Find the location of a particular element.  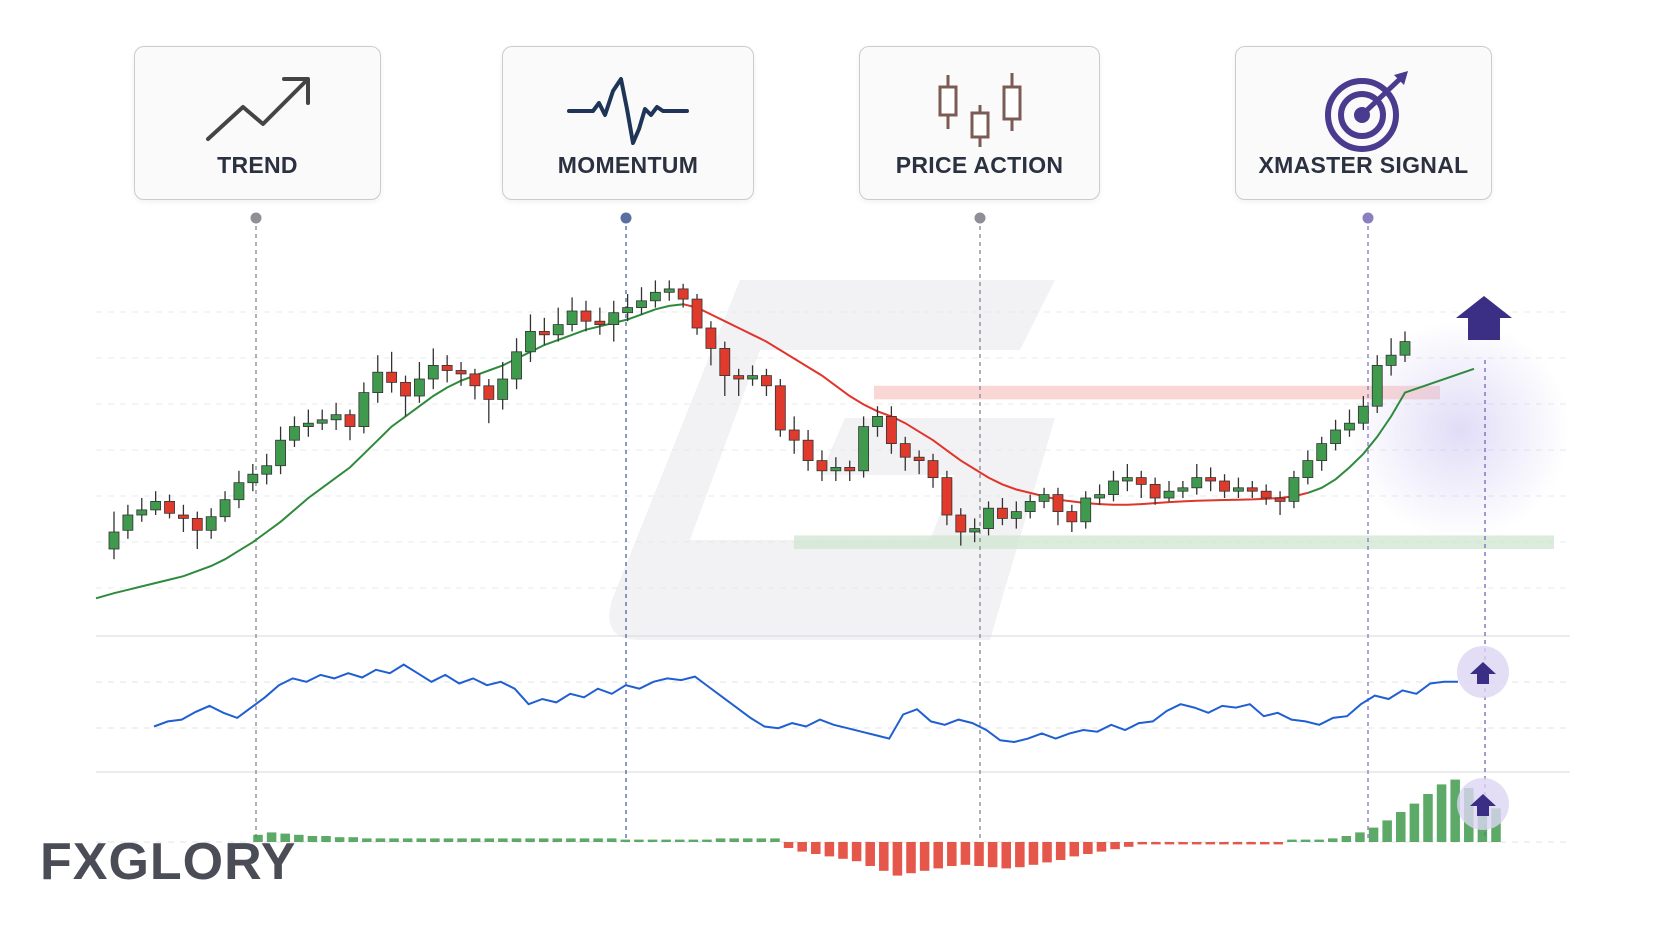

moving-average-down is located at coordinates (995, 404).